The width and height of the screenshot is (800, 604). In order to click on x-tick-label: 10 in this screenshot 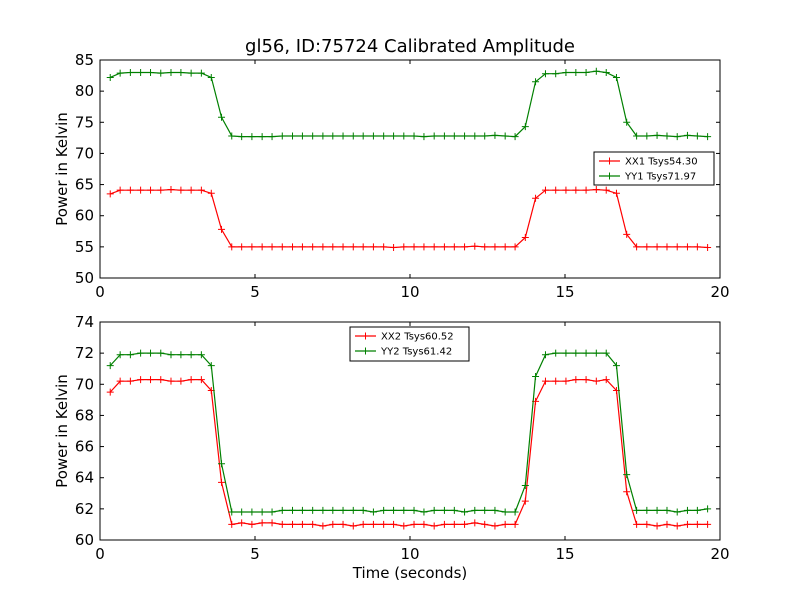, I will do `click(409, 554)`.